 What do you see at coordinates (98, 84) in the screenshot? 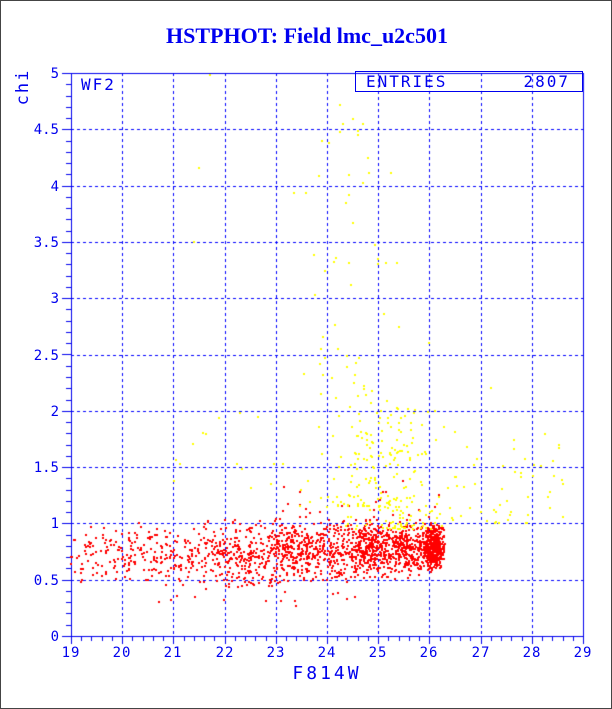
I see `camera-chip-label: WF2` at bounding box center [98, 84].